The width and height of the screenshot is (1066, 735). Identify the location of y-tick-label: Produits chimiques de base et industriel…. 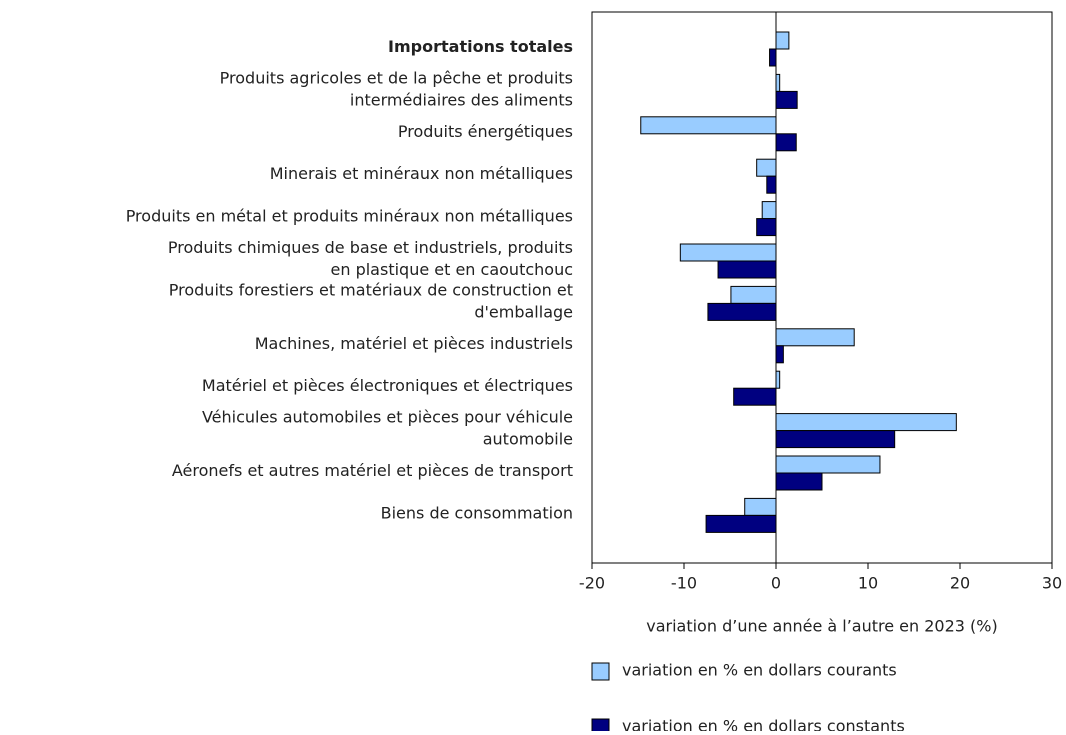
(370, 258).